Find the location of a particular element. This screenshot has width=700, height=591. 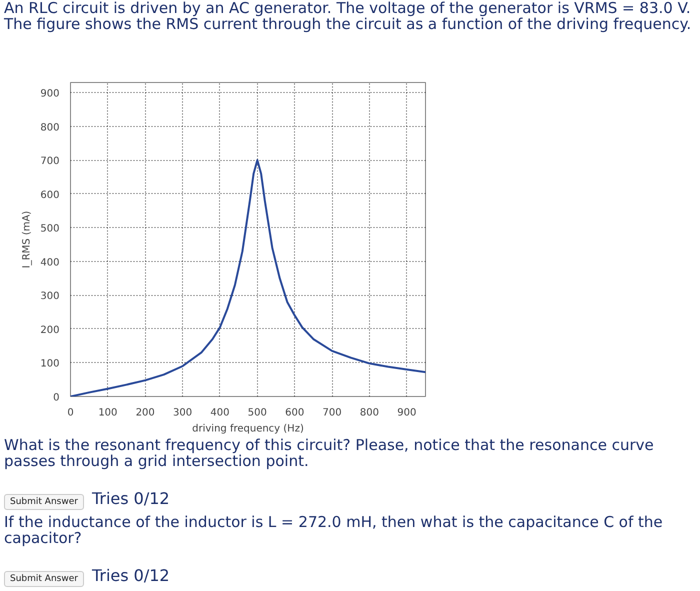

y-tick-label: 400 is located at coordinates (50, 262).